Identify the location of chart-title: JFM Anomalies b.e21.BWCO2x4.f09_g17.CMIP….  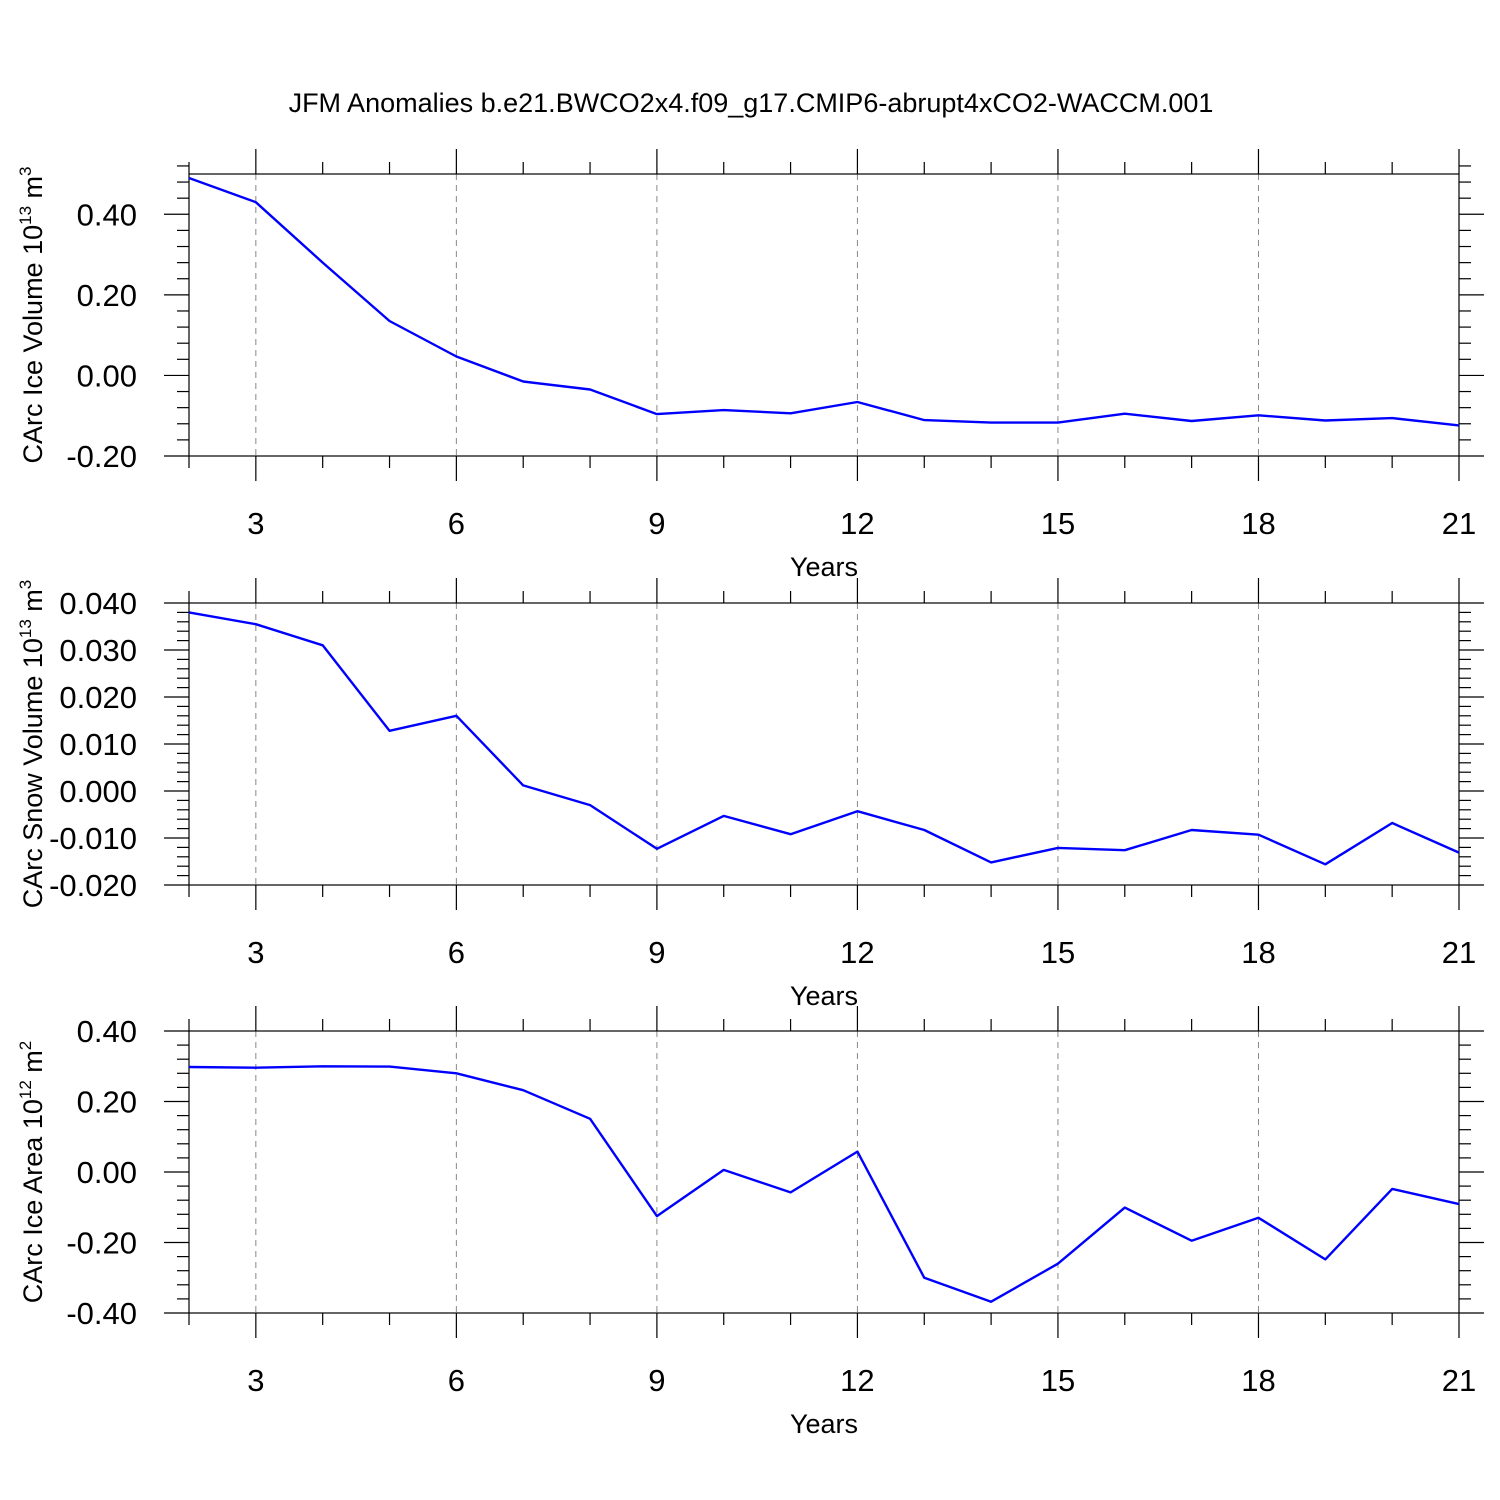
(751, 103).